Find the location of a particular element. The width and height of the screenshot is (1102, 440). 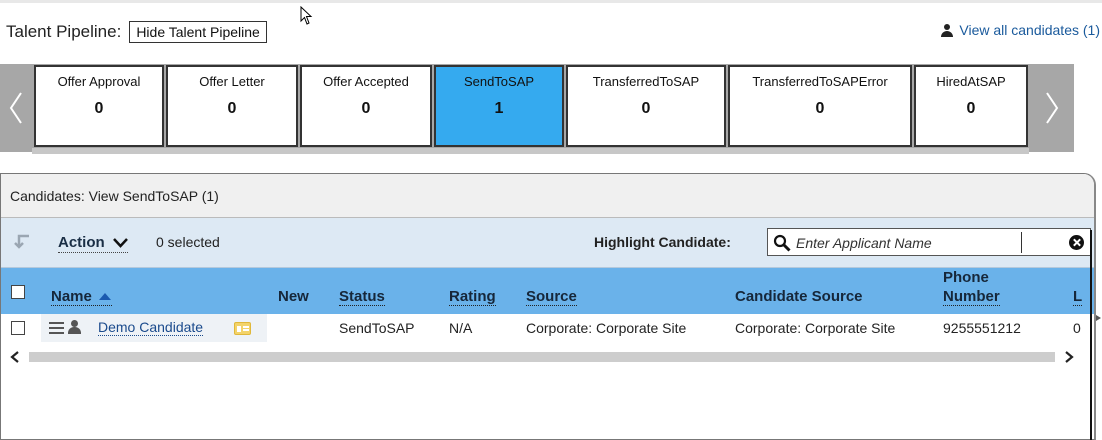

candidate-name-cell: Demo Candidate is located at coordinates (154, 328).